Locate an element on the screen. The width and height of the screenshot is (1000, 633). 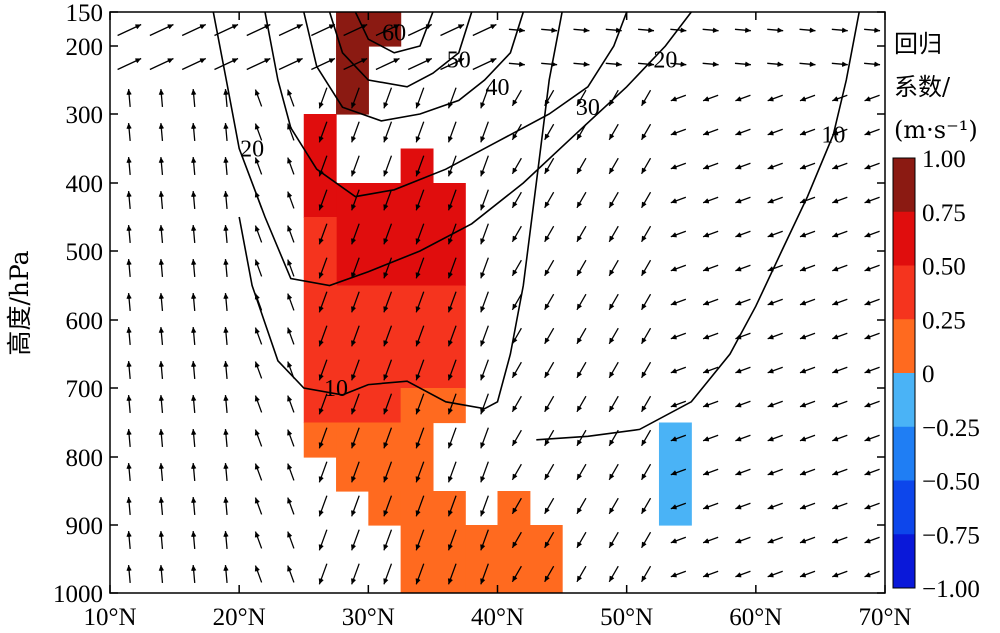
y-tick-label-0: 150 is located at coordinates (85, 13).